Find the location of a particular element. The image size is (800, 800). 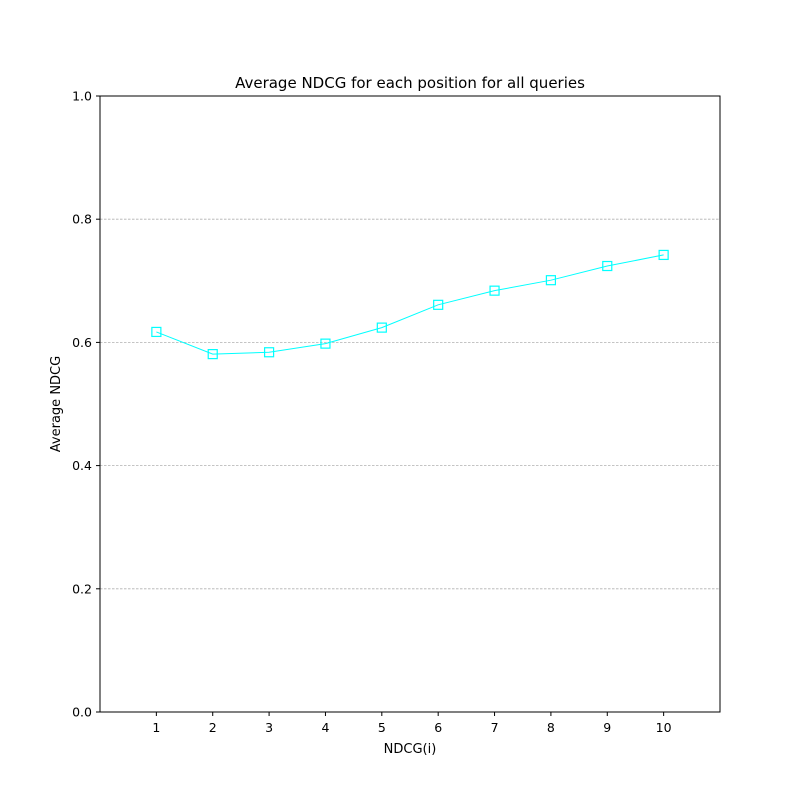

y-axis-label: Average NDCG is located at coordinates (56, 404).